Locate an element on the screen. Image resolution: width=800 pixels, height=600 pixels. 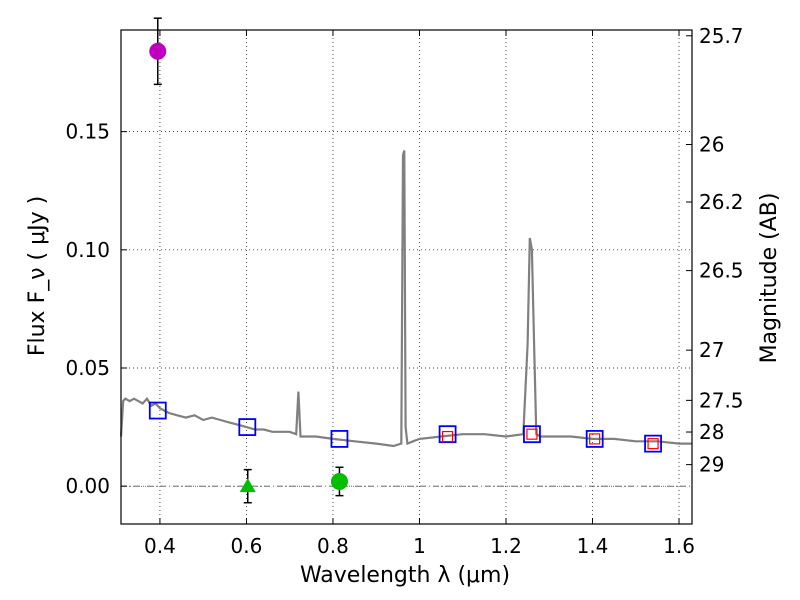
x-tick-label: 0.8 is located at coordinates (333, 546).